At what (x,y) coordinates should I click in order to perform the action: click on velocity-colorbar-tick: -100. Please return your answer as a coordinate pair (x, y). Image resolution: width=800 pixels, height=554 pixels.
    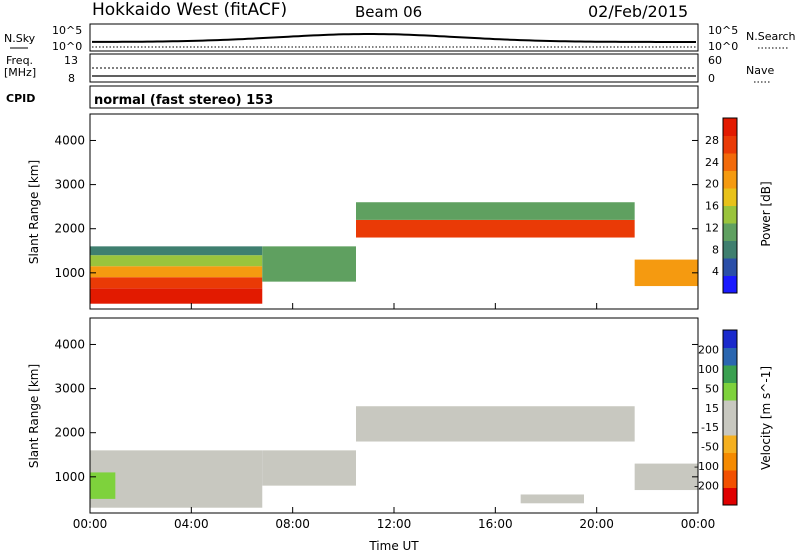
    Looking at the image, I should click on (706, 466).